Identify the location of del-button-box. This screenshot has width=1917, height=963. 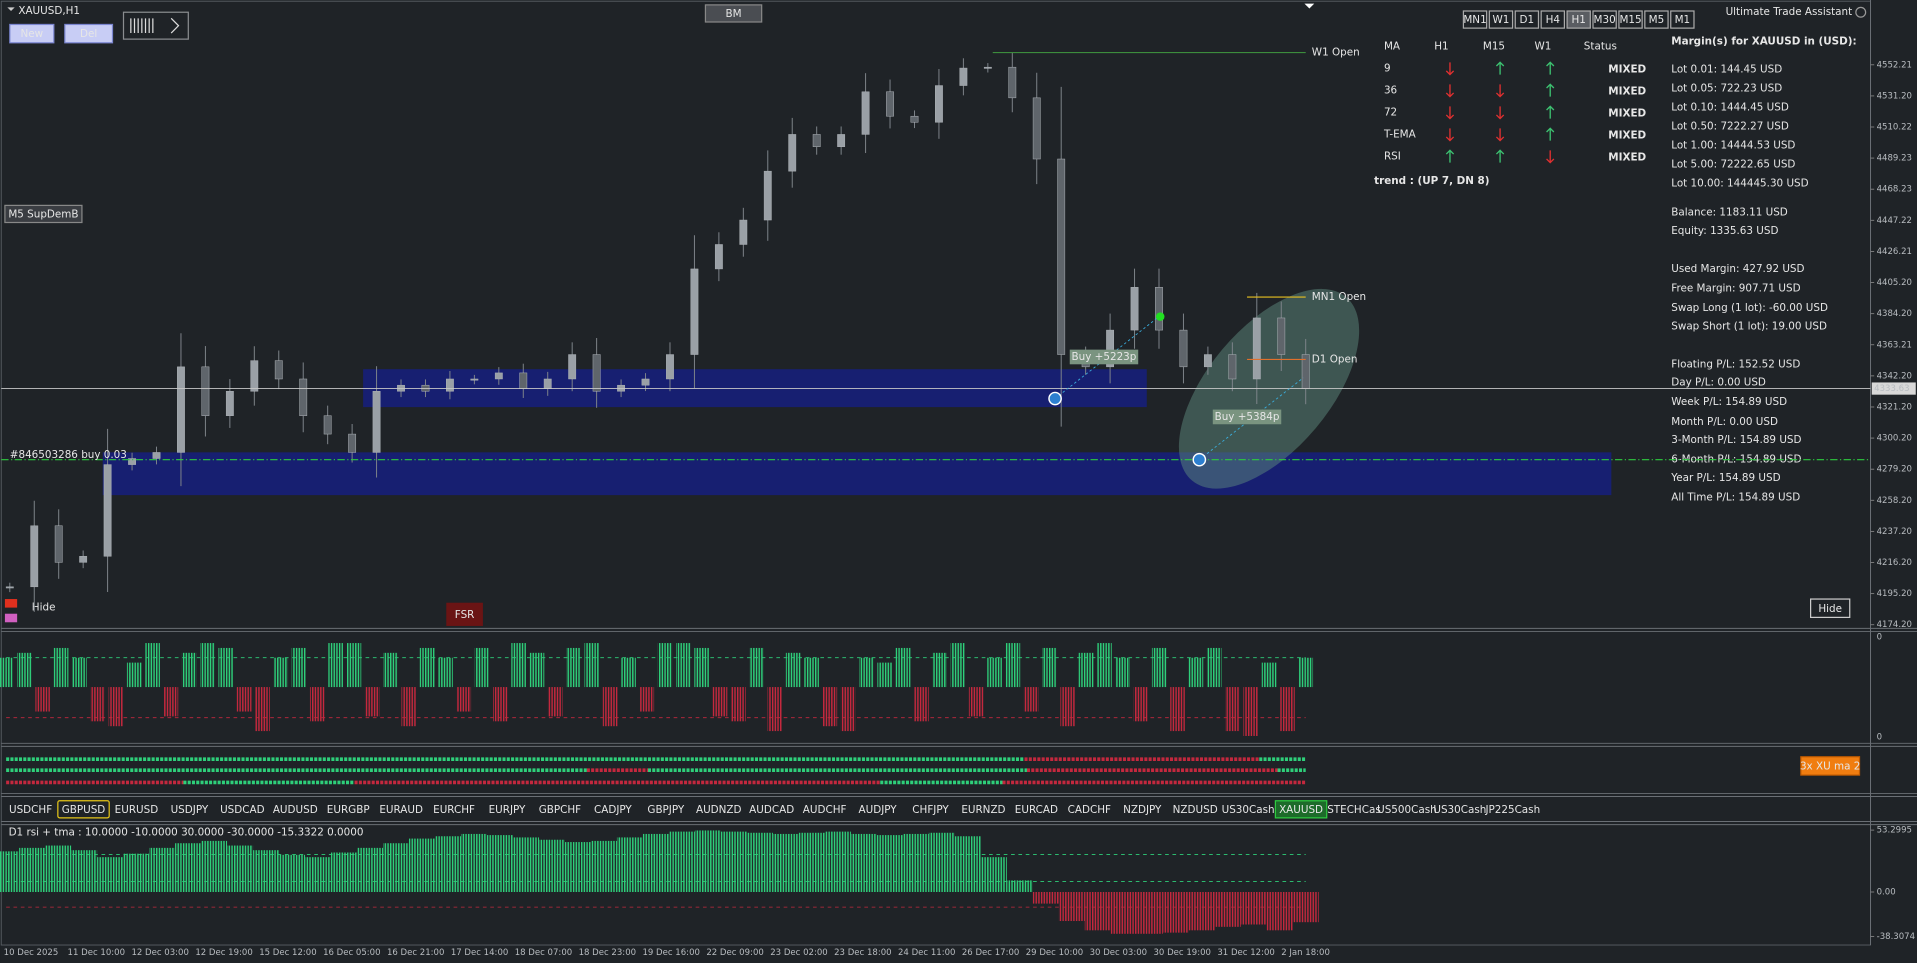
(89, 33).